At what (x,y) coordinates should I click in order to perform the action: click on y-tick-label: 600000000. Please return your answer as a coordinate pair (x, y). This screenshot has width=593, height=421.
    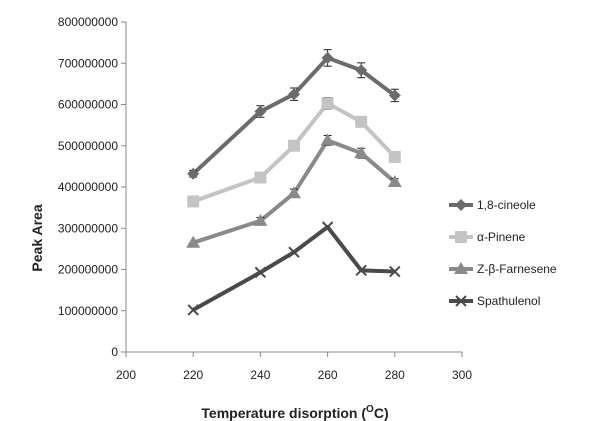
    Looking at the image, I should click on (88, 105).